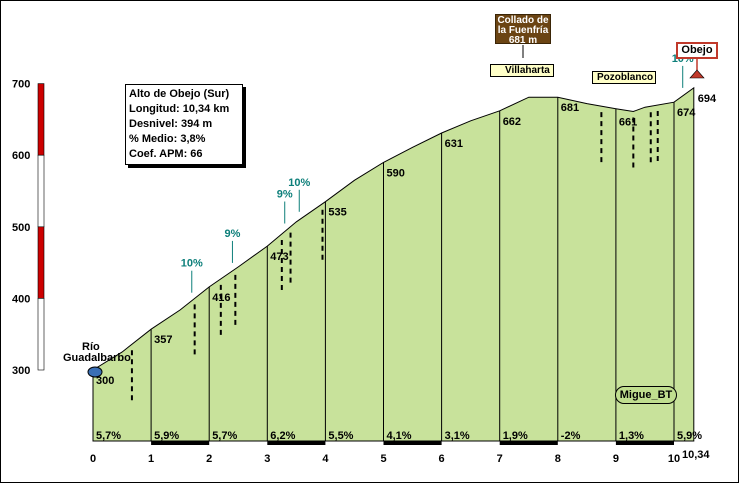 This screenshot has width=739, height=483. I want to click on summit-line-3: 681 m, so click(523, 40).